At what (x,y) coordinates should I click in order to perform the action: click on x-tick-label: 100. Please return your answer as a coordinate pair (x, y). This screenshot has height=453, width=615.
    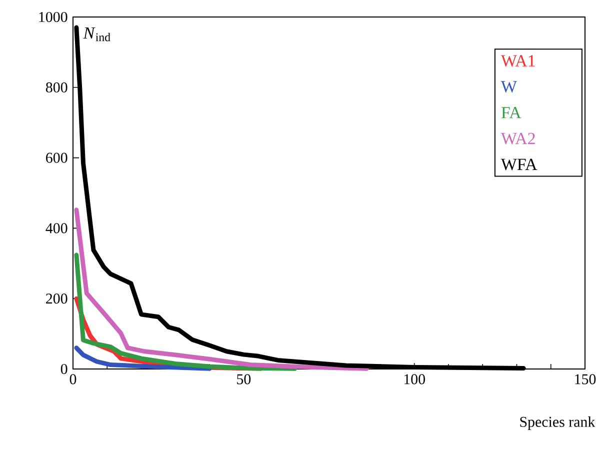
    Looking at the image, I should click on (414, 379).